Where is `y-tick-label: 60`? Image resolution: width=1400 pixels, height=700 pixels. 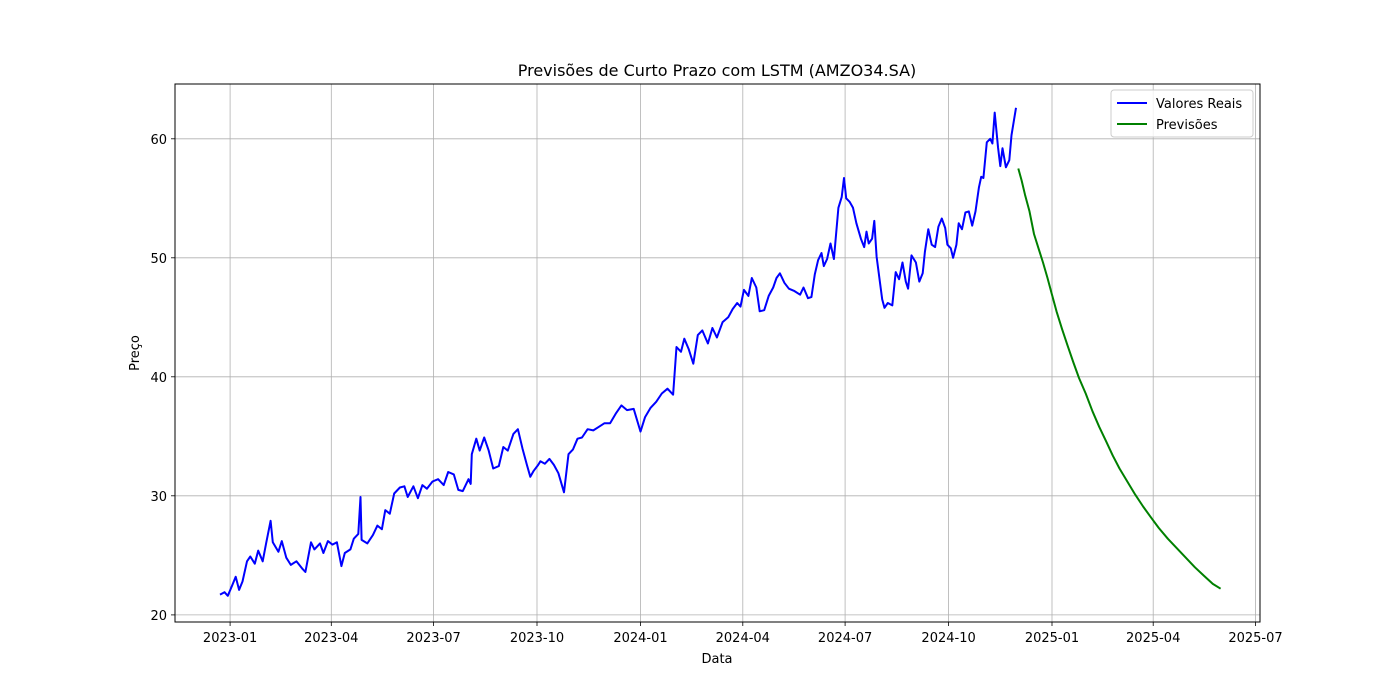
y-tick-label: 60 is located at coordinates (158, 140).